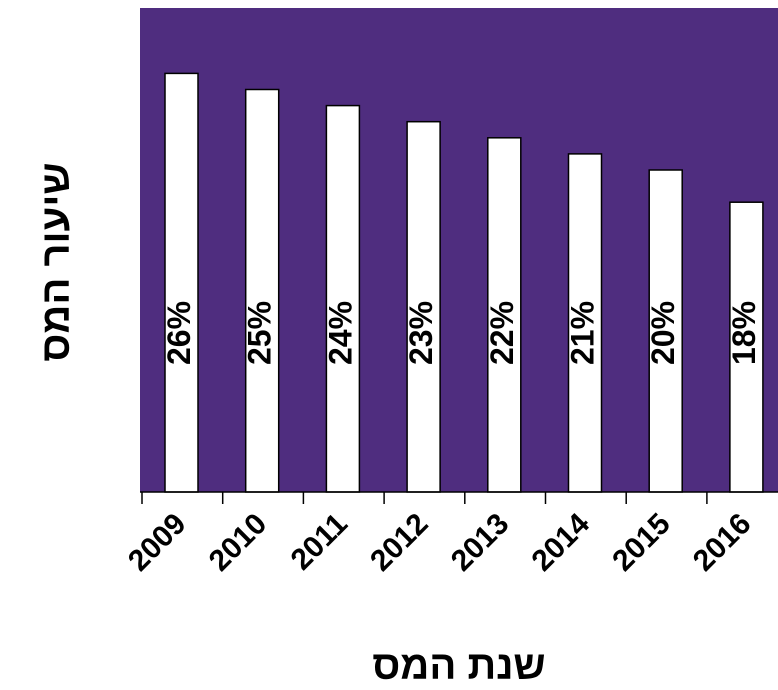 This screenshot has width=778, height=690. What do you see at coordinates (157, 542) in the screenshot?
I see `x-tick-label-2009: 2009` at bounding box center [157, 542].